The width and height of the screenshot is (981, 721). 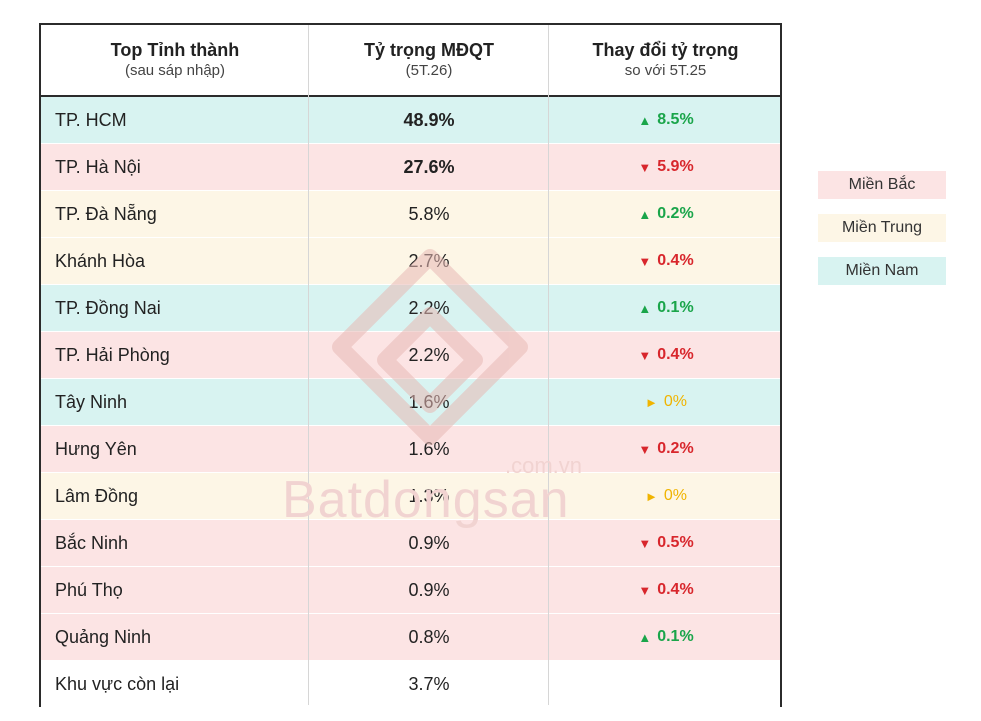 I want to click on table-row: Khu vực còn lại 3.7%, so click(x=410, y=684).